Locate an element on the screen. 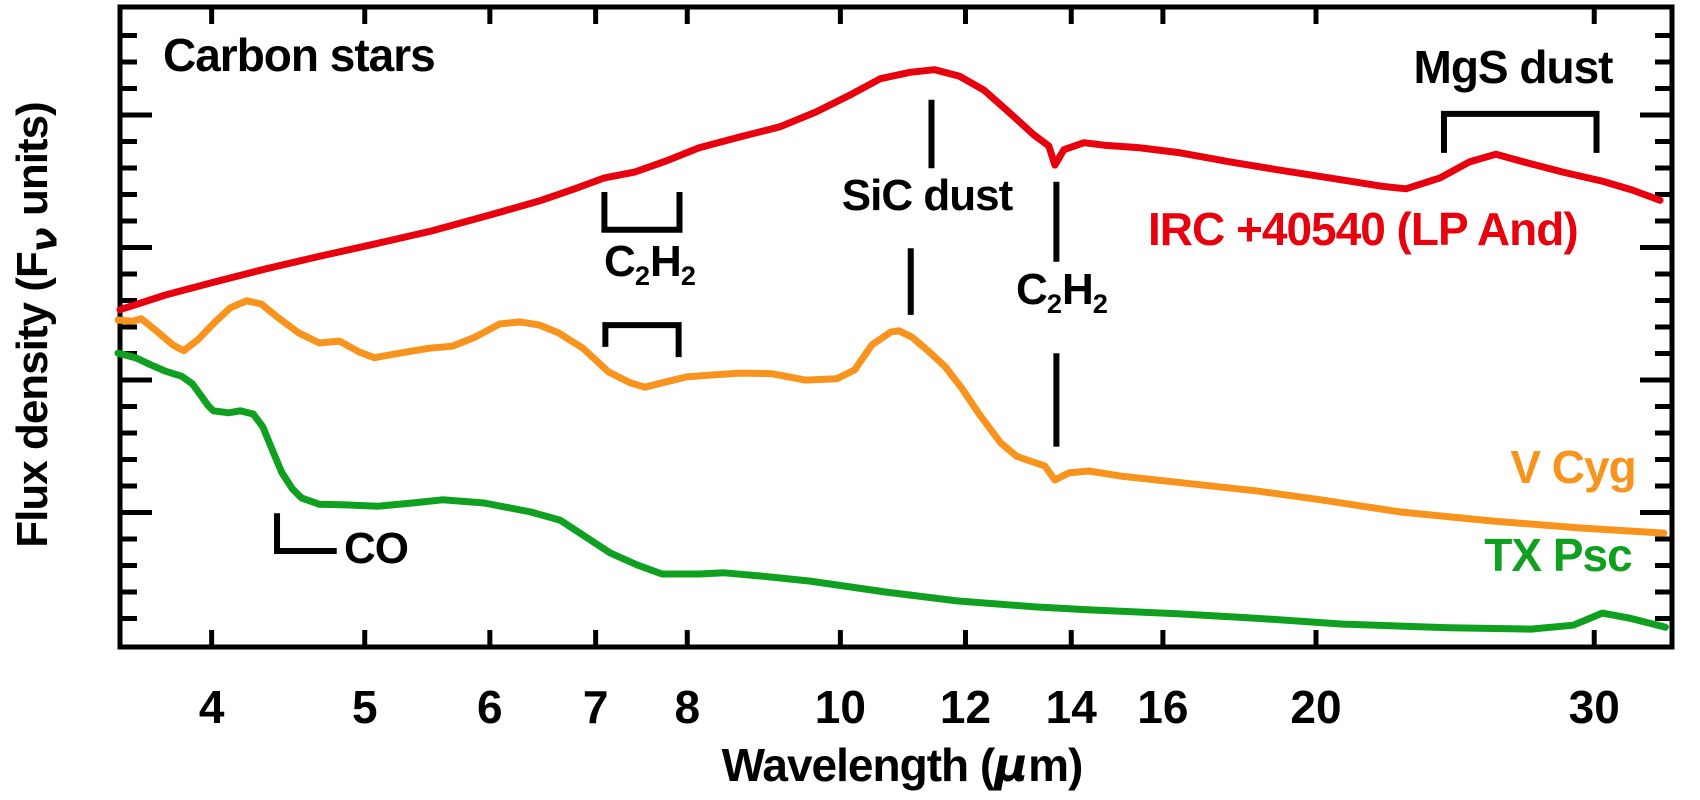 The image size is (1700, 800). series-label-vcyg: V Cyg is located at coordinates (1573, 467).